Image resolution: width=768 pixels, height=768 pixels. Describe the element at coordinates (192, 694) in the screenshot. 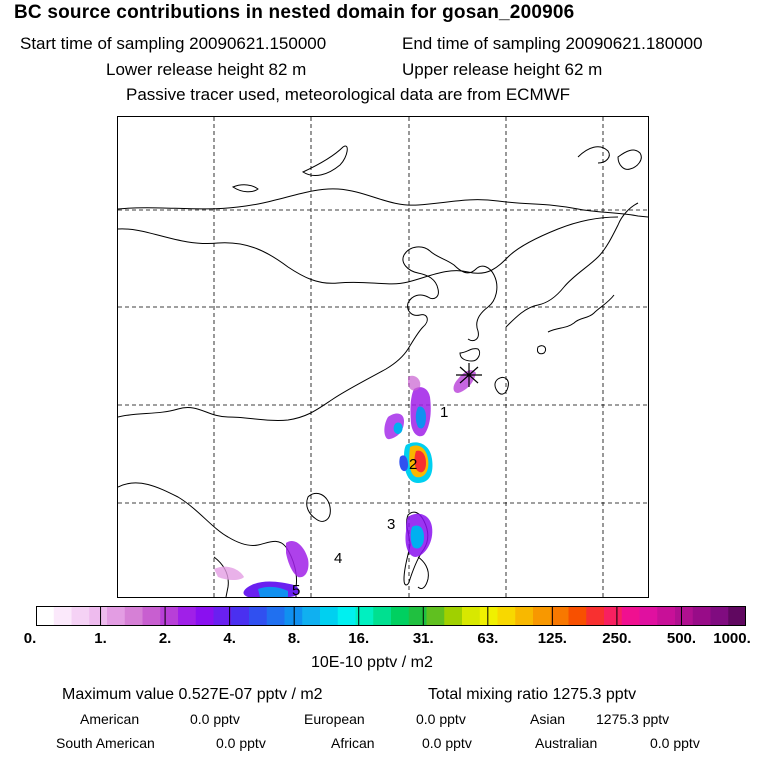

I see `maximum-value: Maximum value 0.527E-07 pptv / m2` at that location.